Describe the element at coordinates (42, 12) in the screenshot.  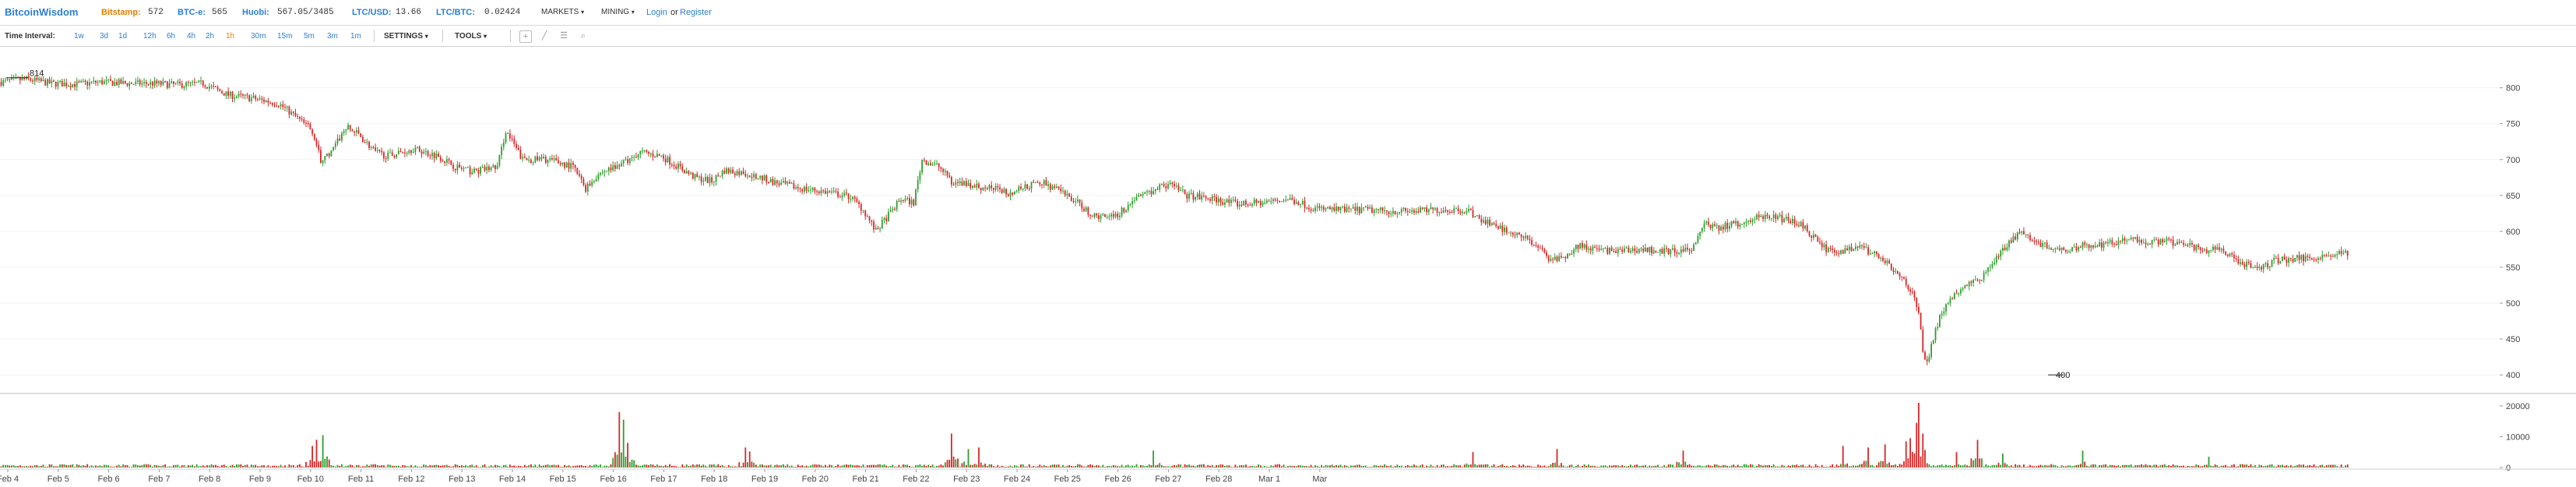
I see `site-logo: BitcoinWisdom` at that location.